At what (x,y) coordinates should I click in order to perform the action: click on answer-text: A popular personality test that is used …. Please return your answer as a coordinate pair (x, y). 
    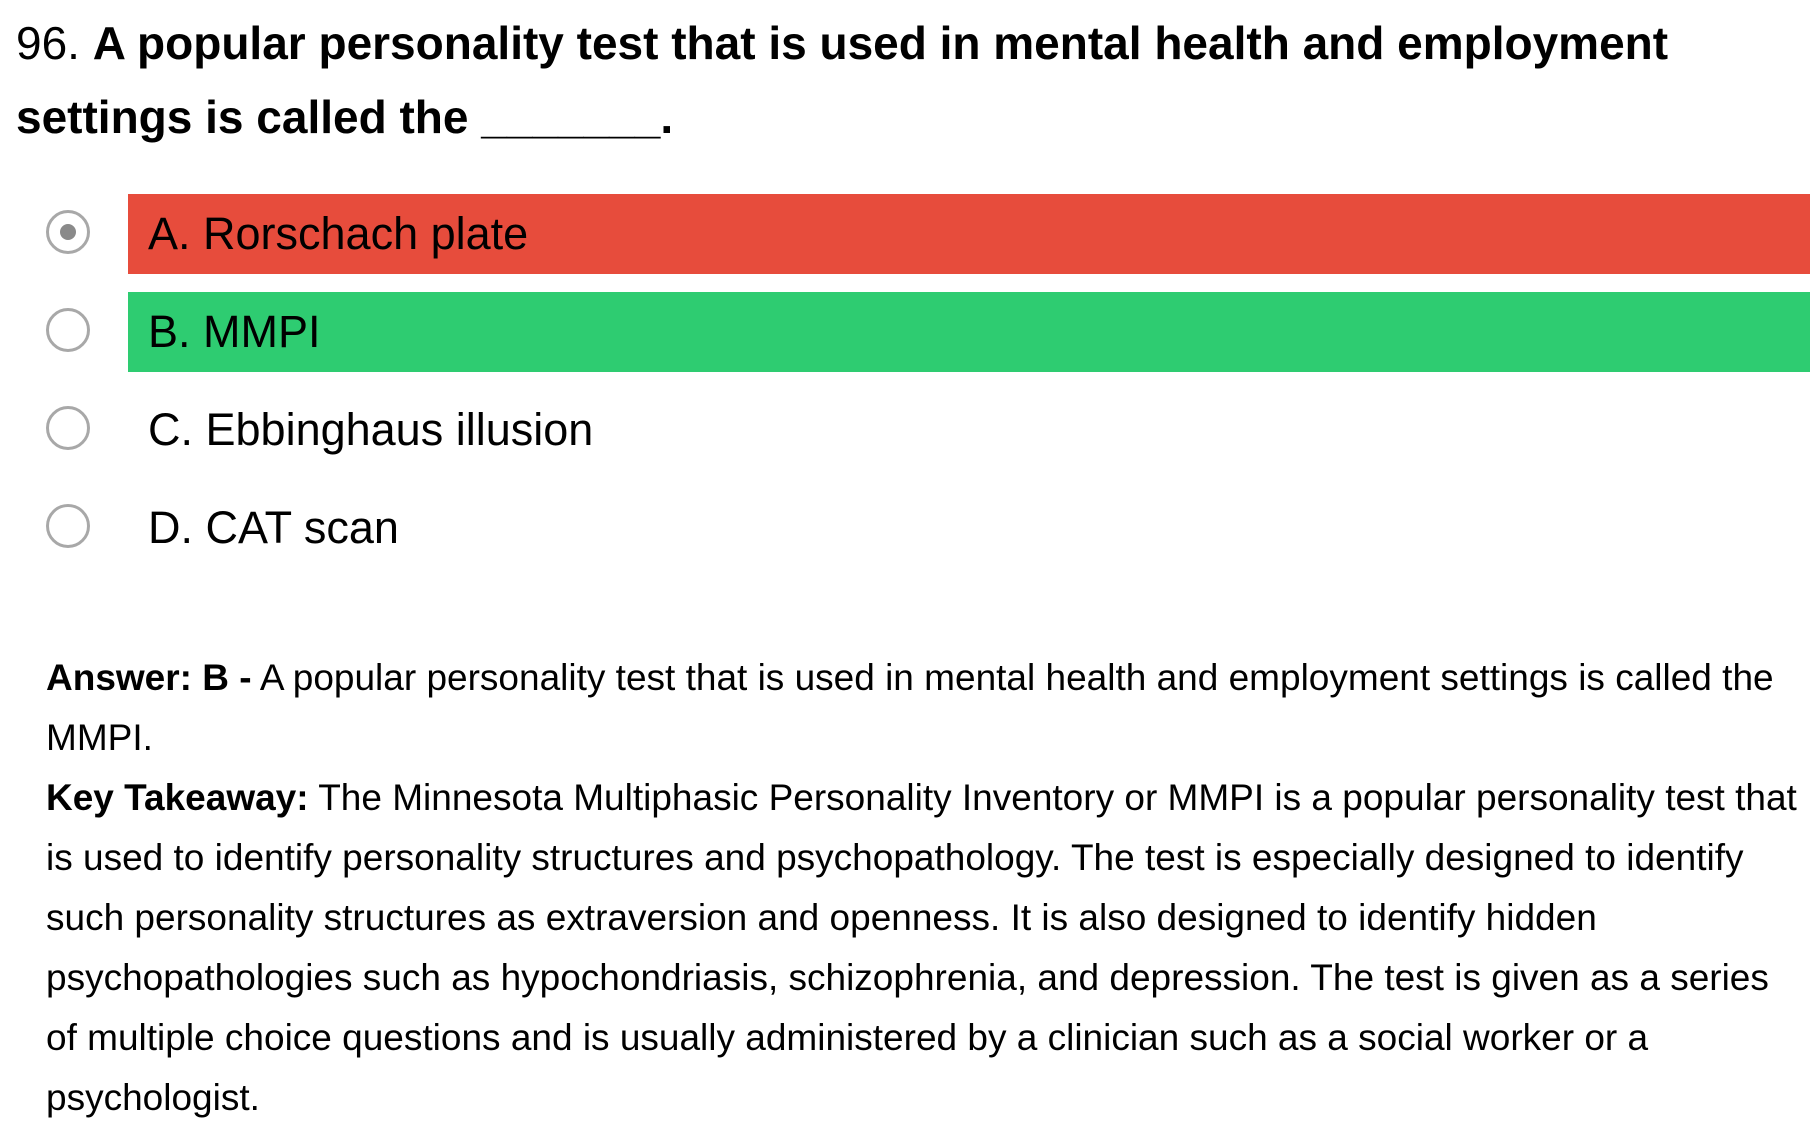
    Looking at the image, I should click on (910, 707).